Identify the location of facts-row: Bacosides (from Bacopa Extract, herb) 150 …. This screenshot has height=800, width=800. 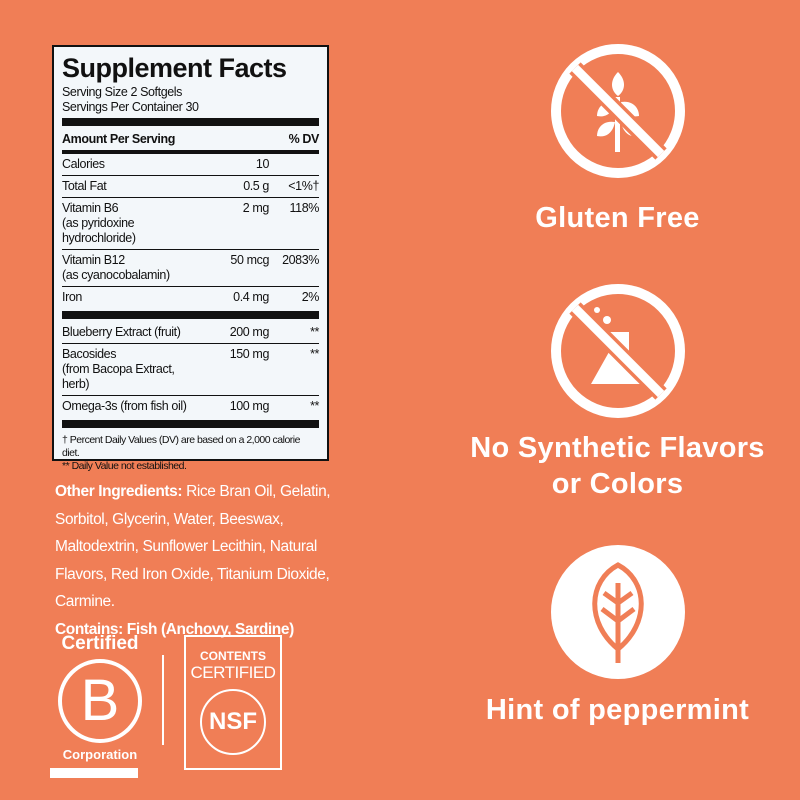
(190, 369).